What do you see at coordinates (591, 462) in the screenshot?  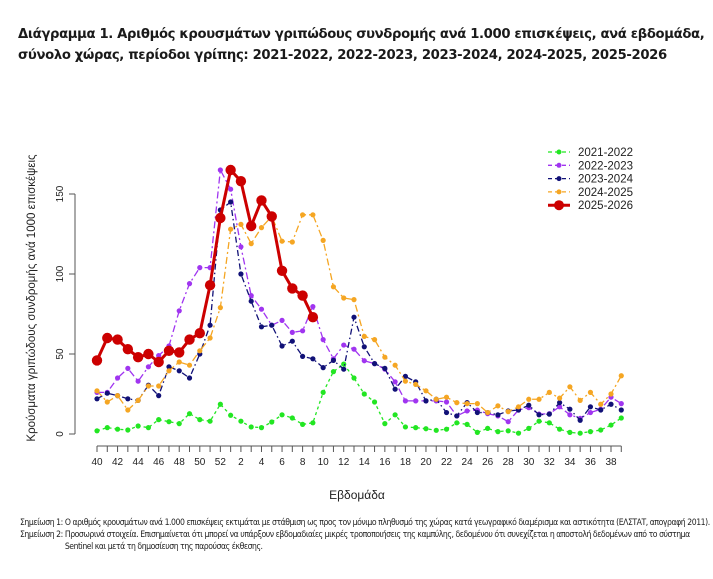 I see `x-tick-label: 36` at bounding box center [591, 462].